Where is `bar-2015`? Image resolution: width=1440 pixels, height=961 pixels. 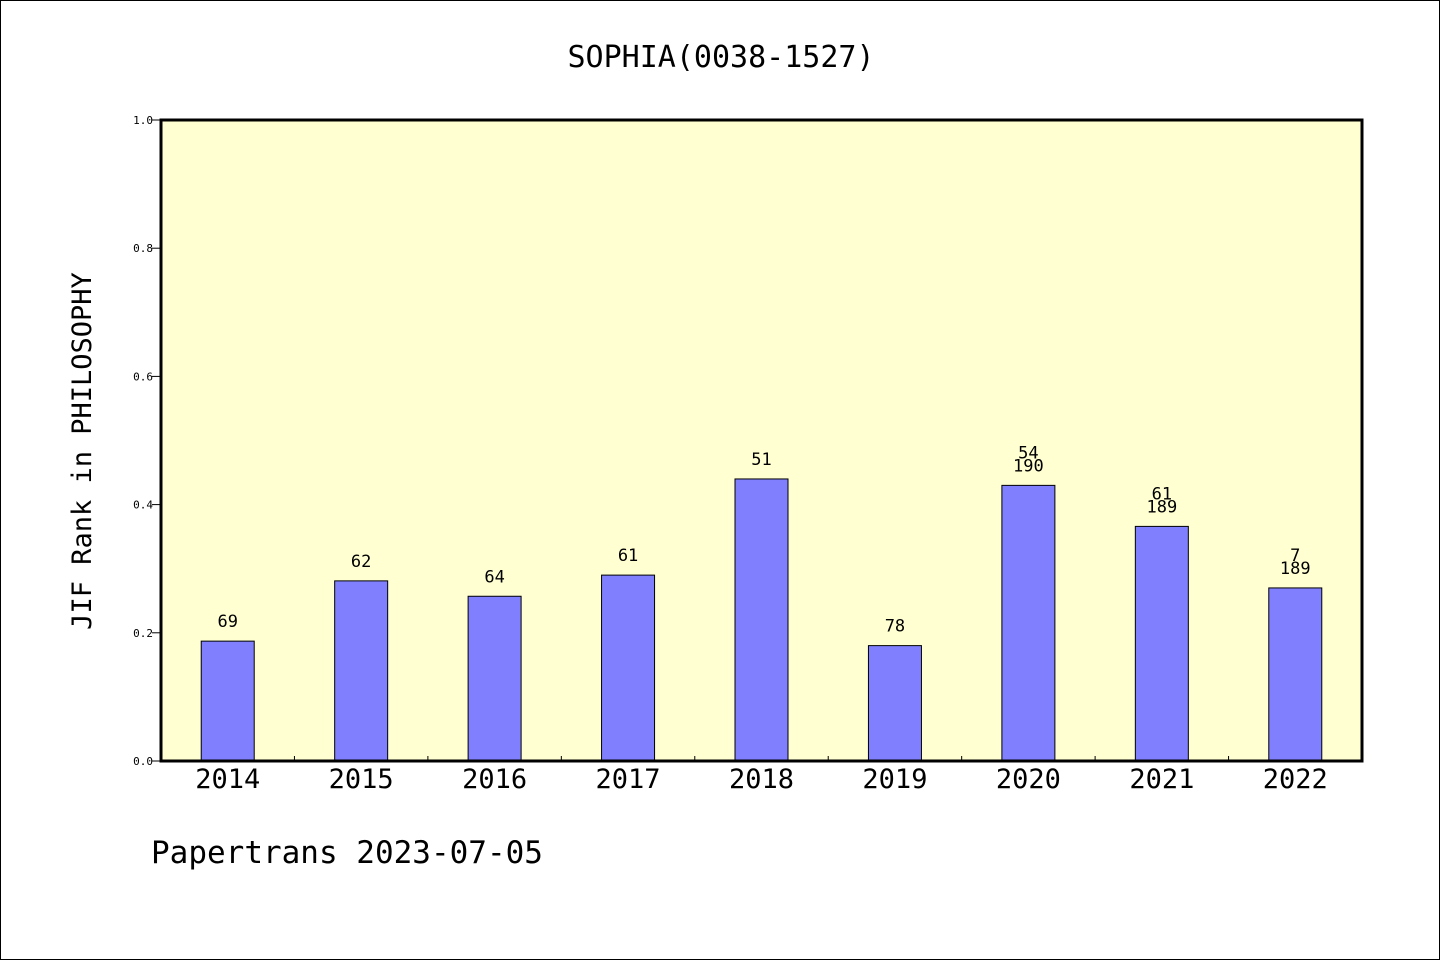 bar-2015 is located at coordinates (361, 671).